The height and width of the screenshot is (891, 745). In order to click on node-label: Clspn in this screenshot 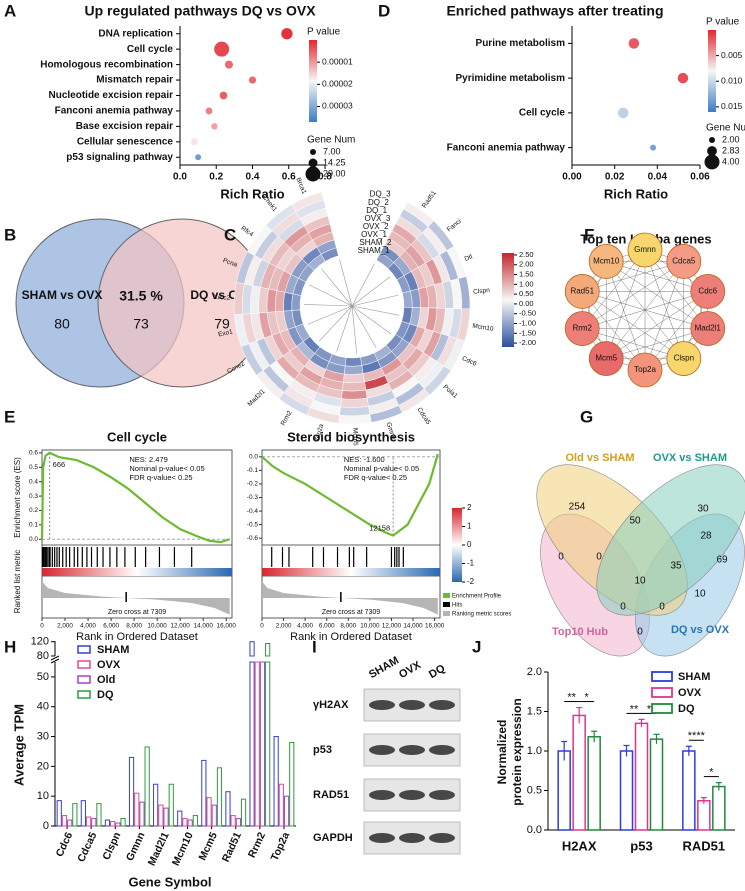, I will do `click(684, 358)`.